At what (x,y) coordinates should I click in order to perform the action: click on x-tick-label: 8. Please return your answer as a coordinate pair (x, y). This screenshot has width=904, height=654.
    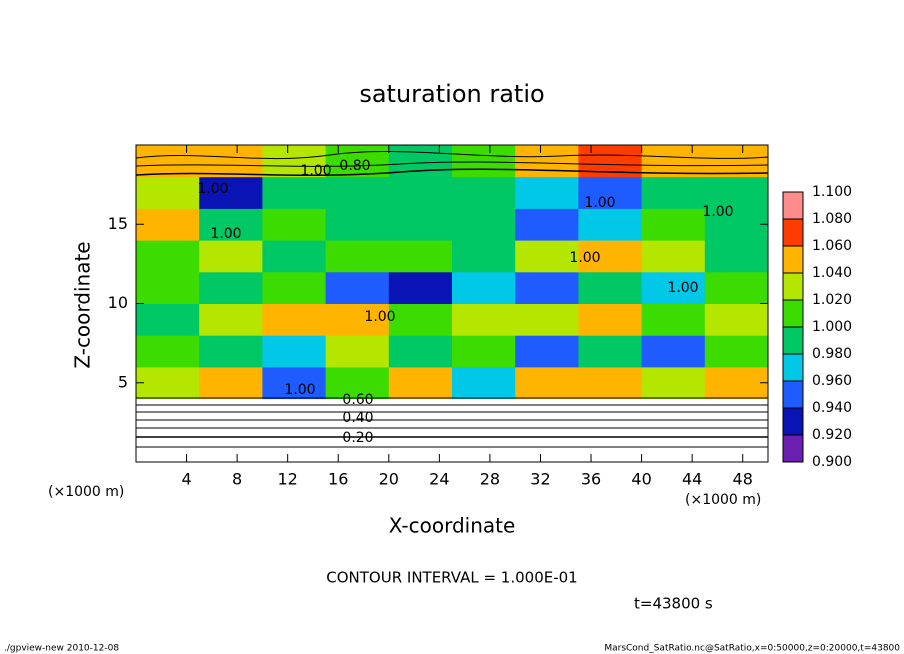
    Looking at the image, I should click on (237, 479).